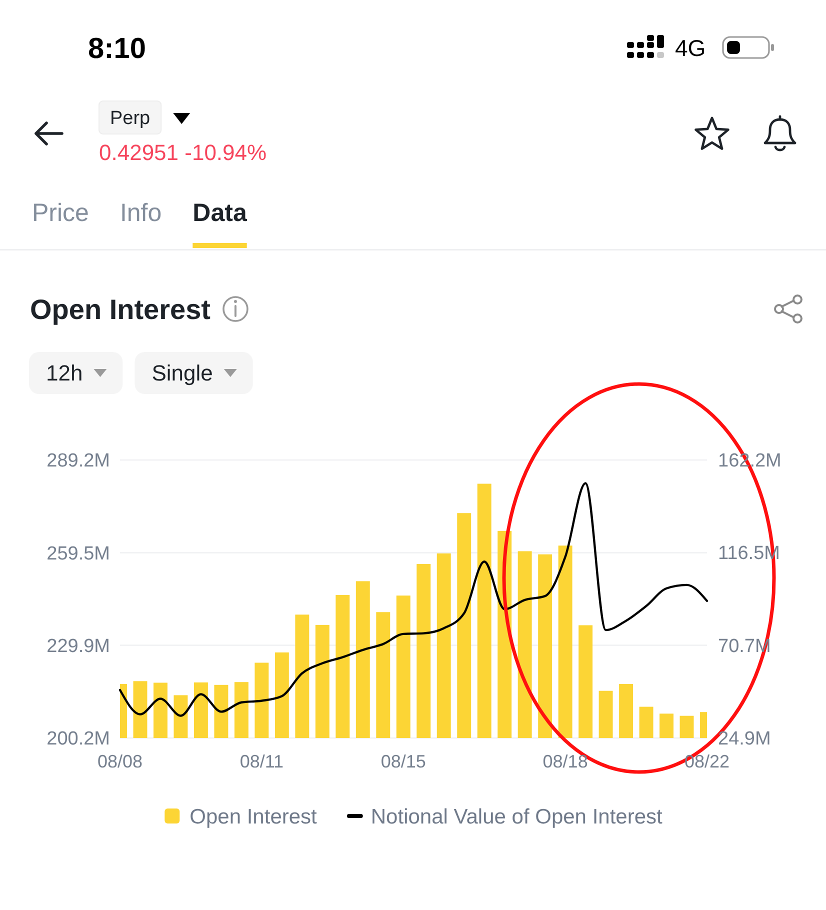 This screenshot has width=826, height=910. What do you see at coordinates (117, 49) in the screenshot?
I see `text: 8:10` at bounding box center [117, 49].